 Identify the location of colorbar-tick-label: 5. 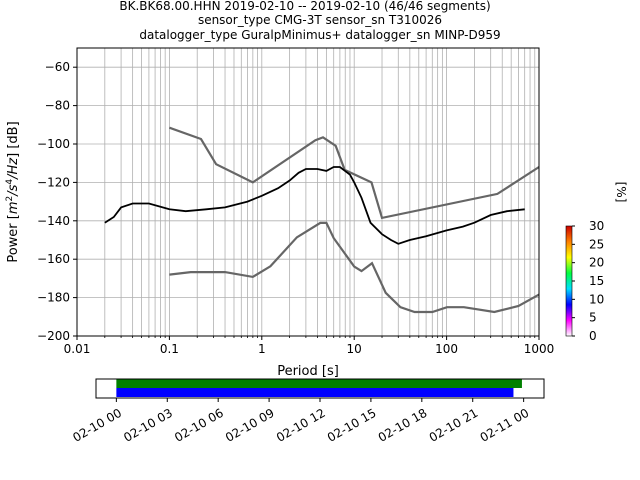
(593, 318).